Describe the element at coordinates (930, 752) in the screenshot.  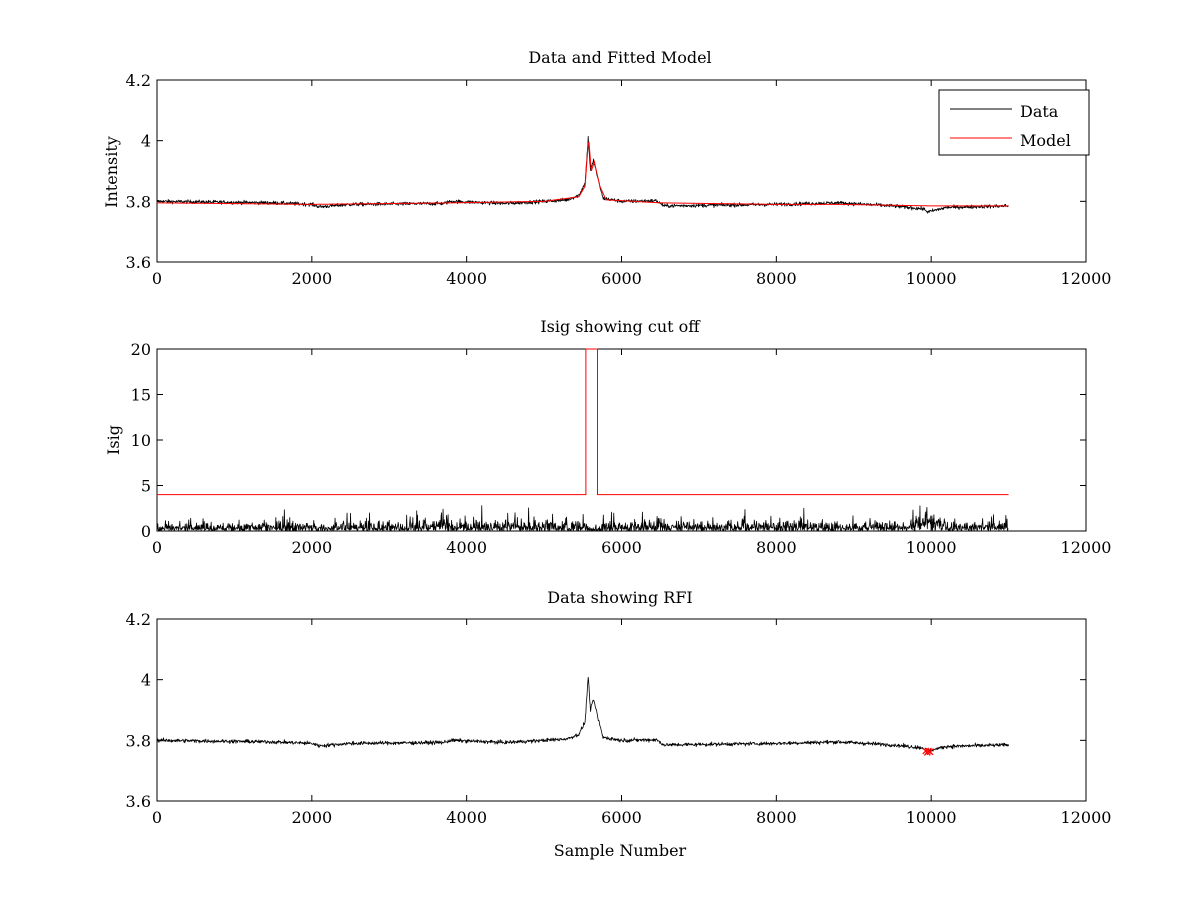
I see `rfi-marker` at that location.